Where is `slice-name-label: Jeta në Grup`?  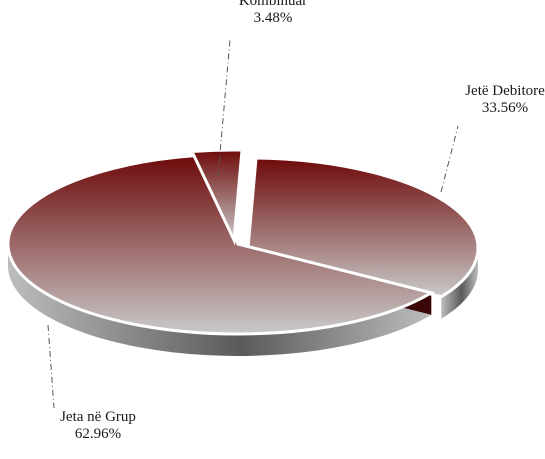
slice-name-label: Jeta në Grup is located at coordinates (98, 417).